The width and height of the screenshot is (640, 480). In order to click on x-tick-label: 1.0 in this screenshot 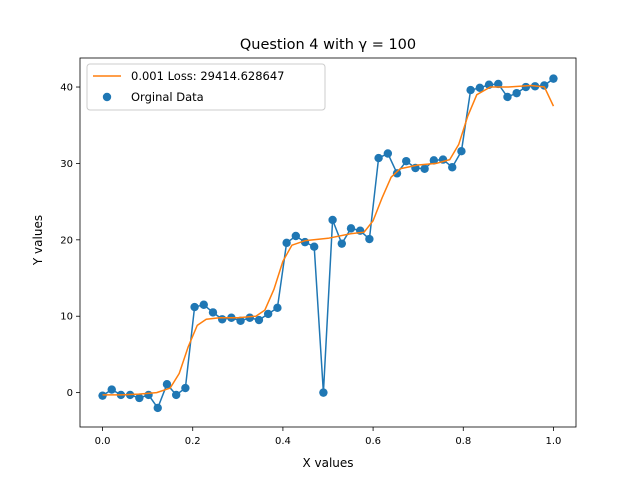, I will do `click(554, 441)`.